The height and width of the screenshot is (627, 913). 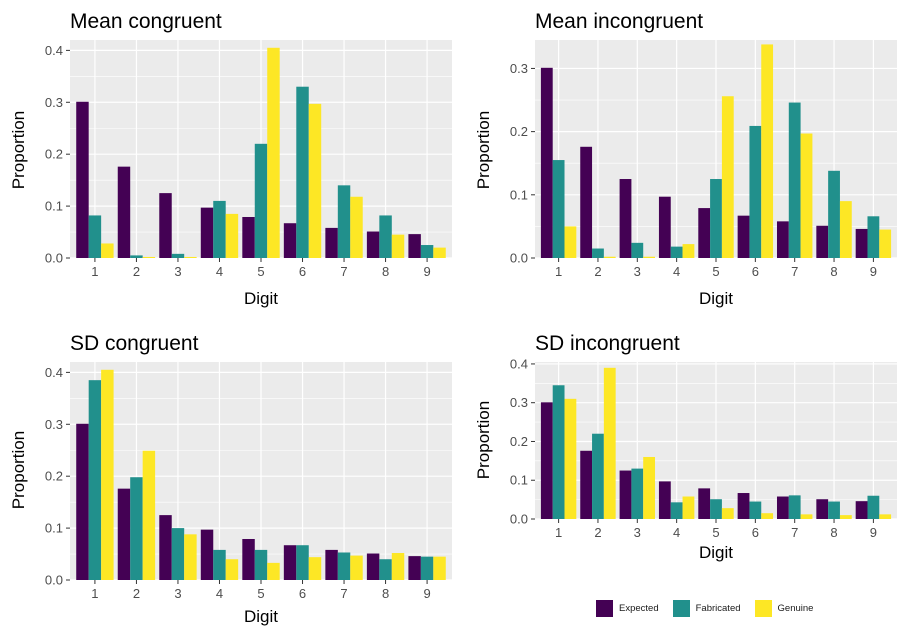 I want to click on legend-item-fabricated: Fabricated, so click(x=706, y=608).